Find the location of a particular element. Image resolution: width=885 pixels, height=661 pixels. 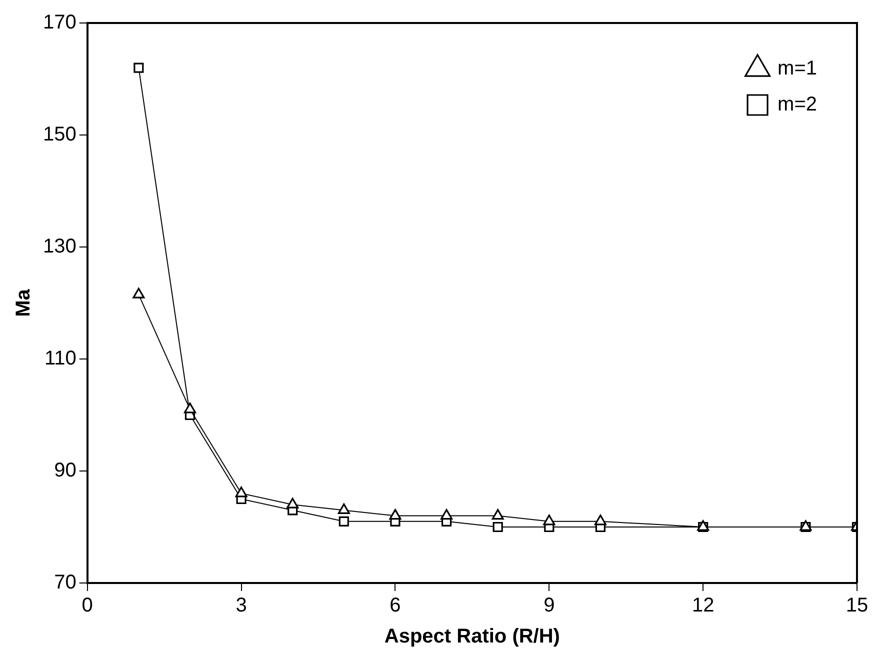

x-tick-label: 15 is located at coordinates (857, 605).